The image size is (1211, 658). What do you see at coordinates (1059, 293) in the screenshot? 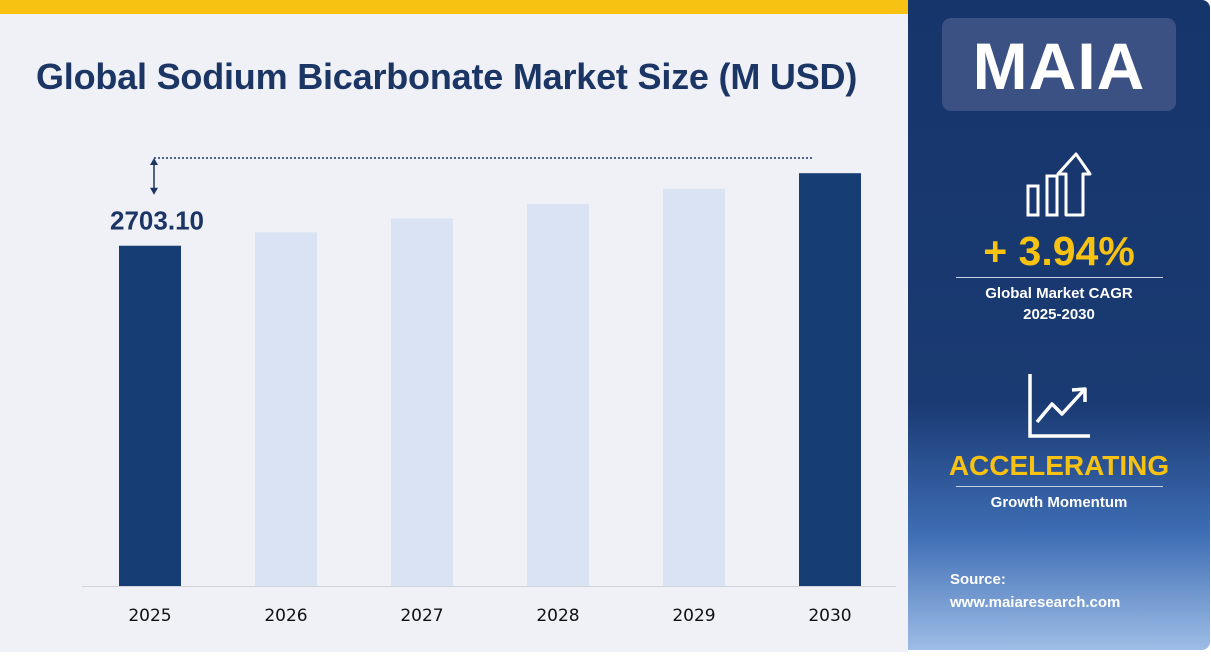
I see `cagr-label: Global Market CAGR` at bounding box center [1059, 293].